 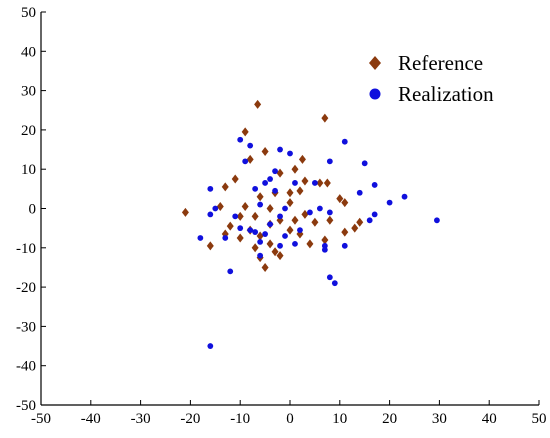 I want to click on y-tick-label: 10, so click(x=28, y=170).